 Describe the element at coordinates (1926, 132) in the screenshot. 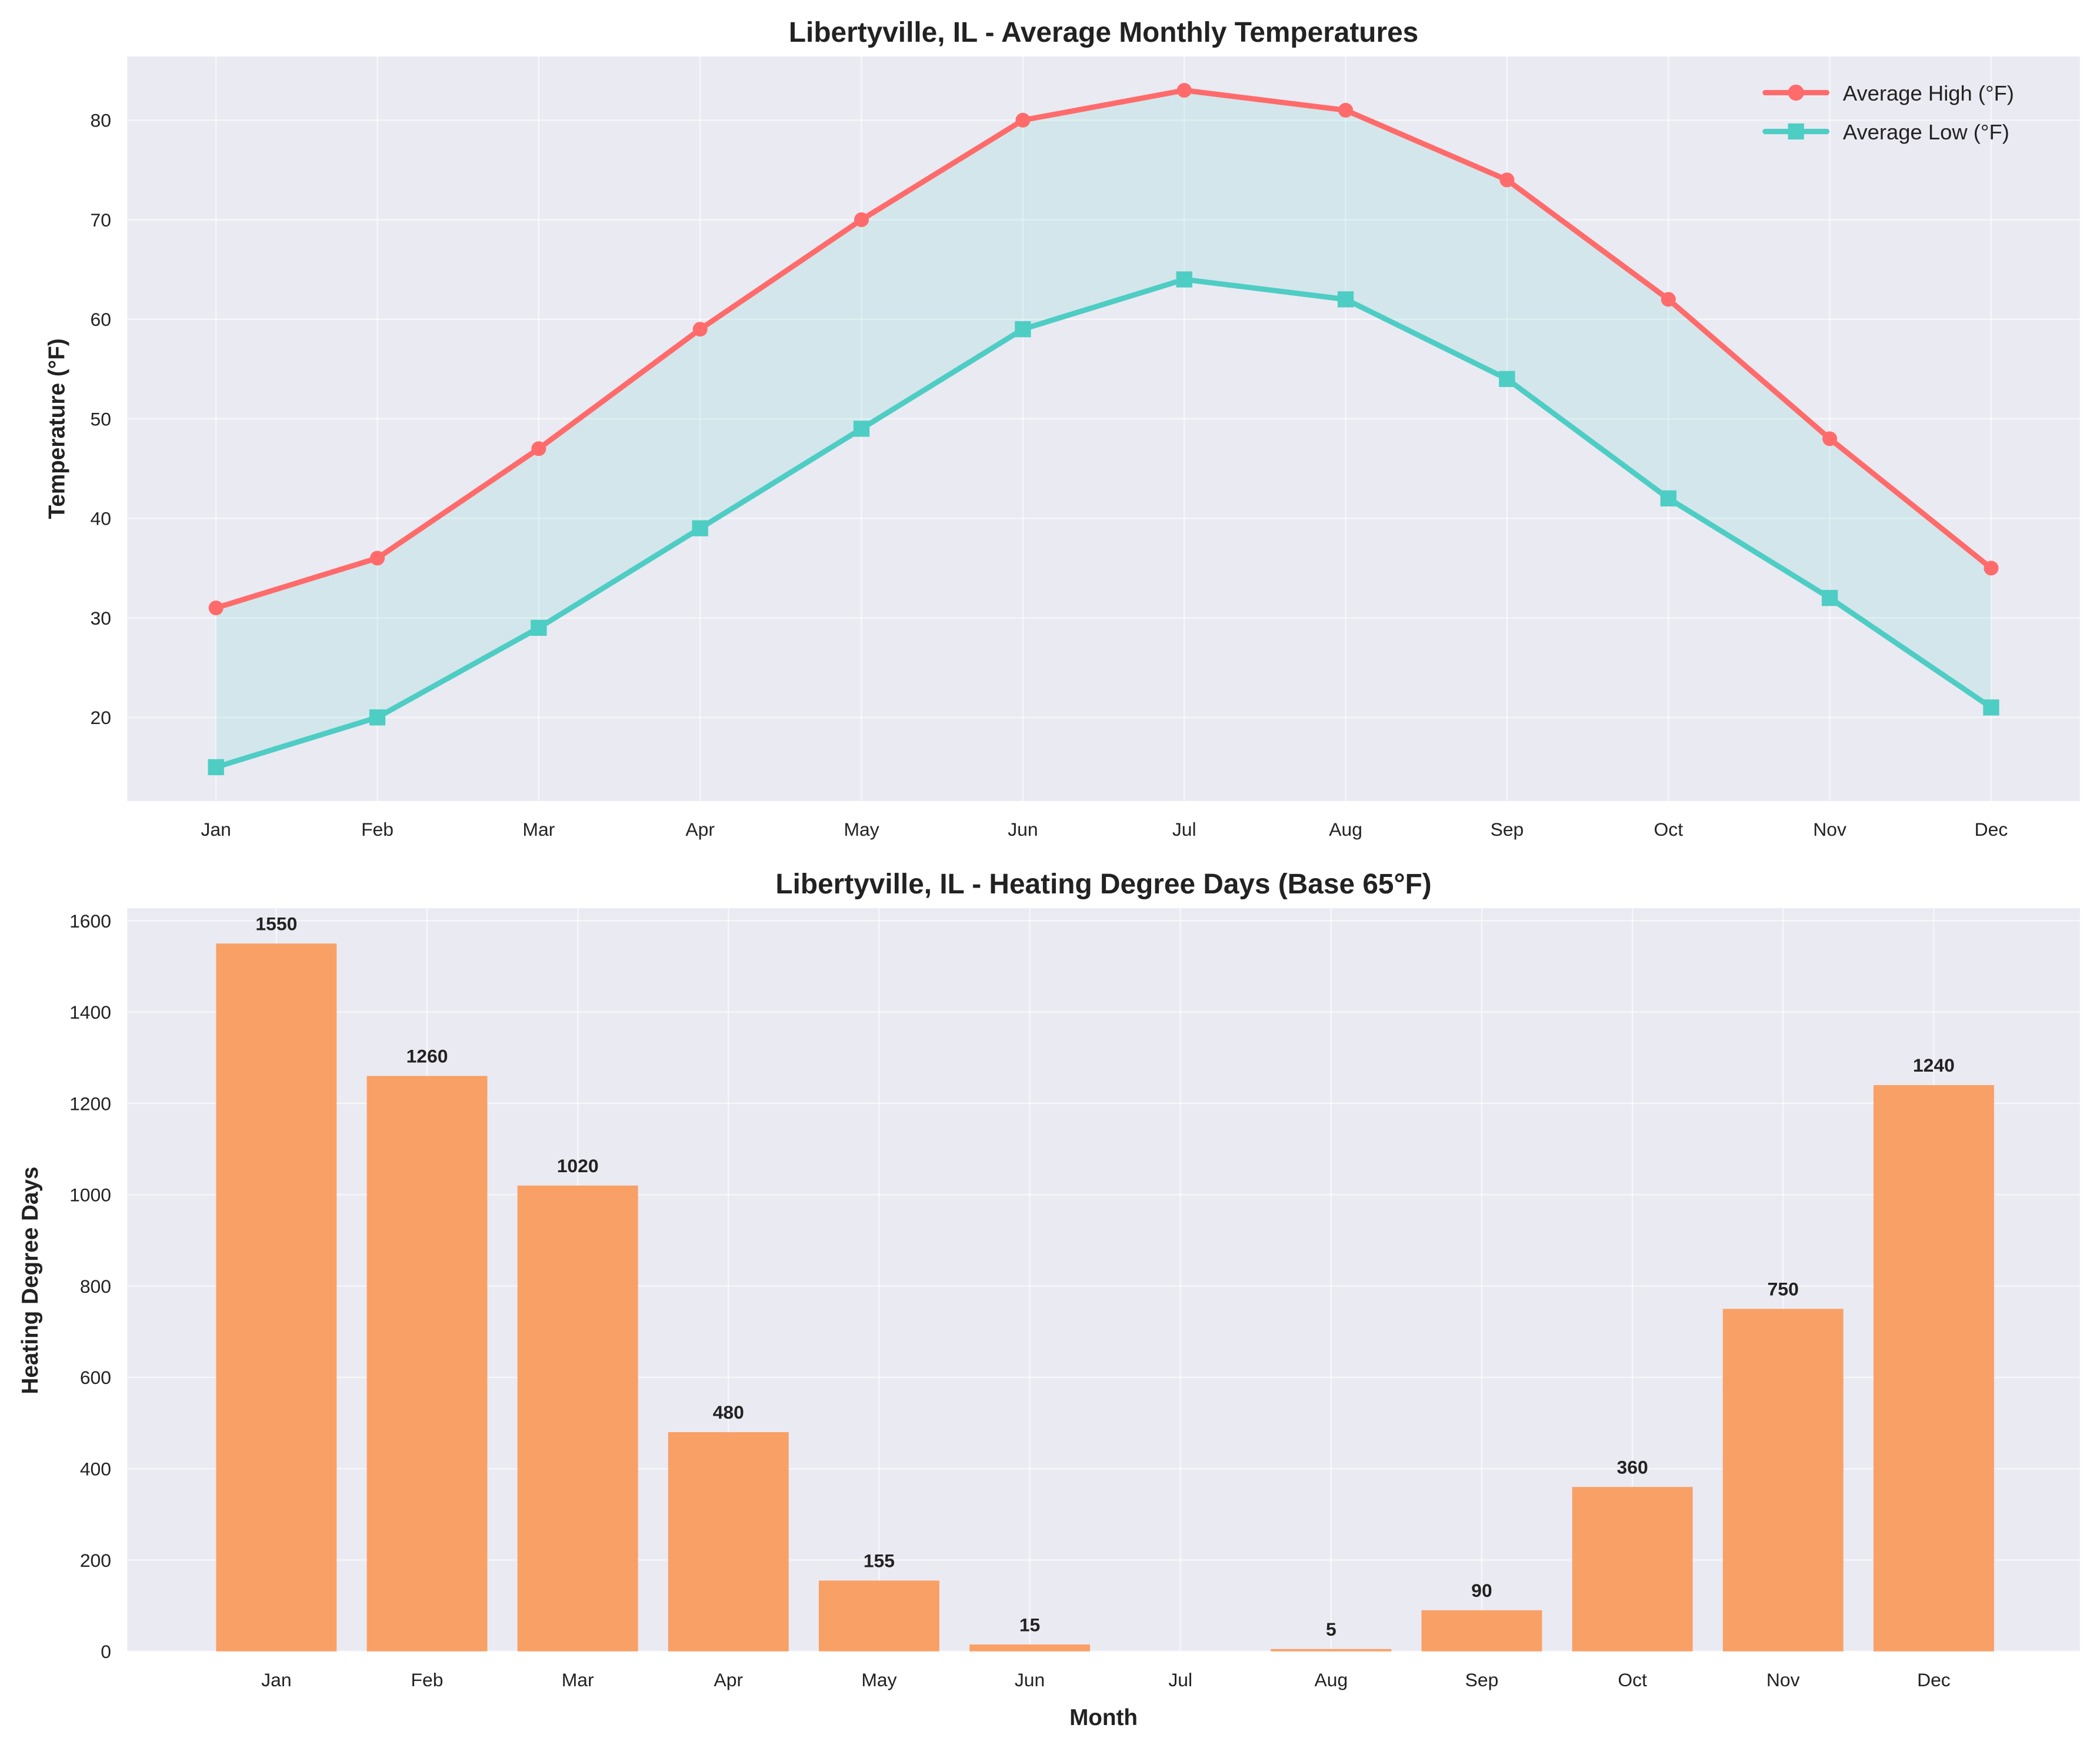

I see `legend-low-label: Average Low (°F)` at that location.